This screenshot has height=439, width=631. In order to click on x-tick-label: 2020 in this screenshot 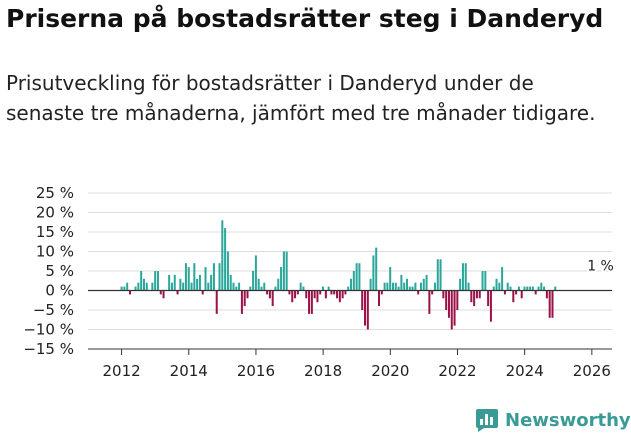, I will do `click(390, 371)`.